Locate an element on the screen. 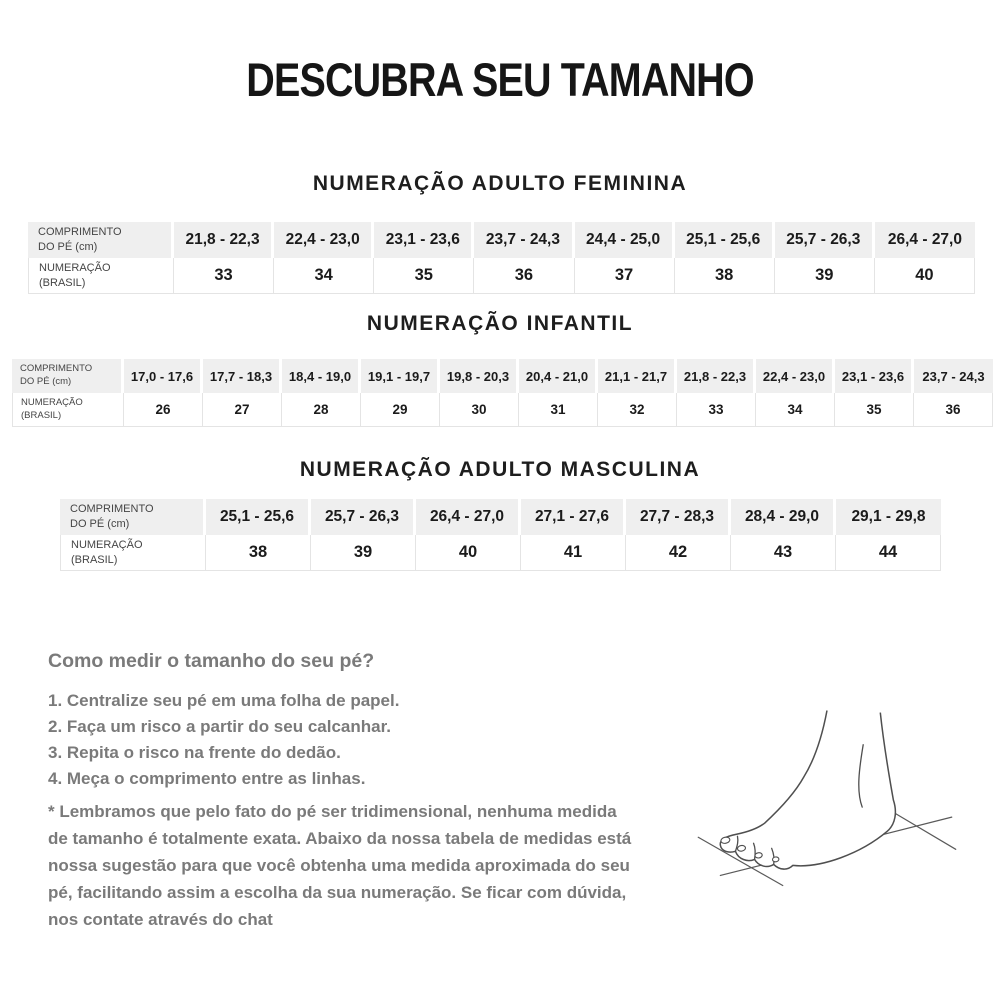 Image resolution: width=1000 pixels, height=1000 pixels. foot-illustration-icon is located at coordinates (827, 798).